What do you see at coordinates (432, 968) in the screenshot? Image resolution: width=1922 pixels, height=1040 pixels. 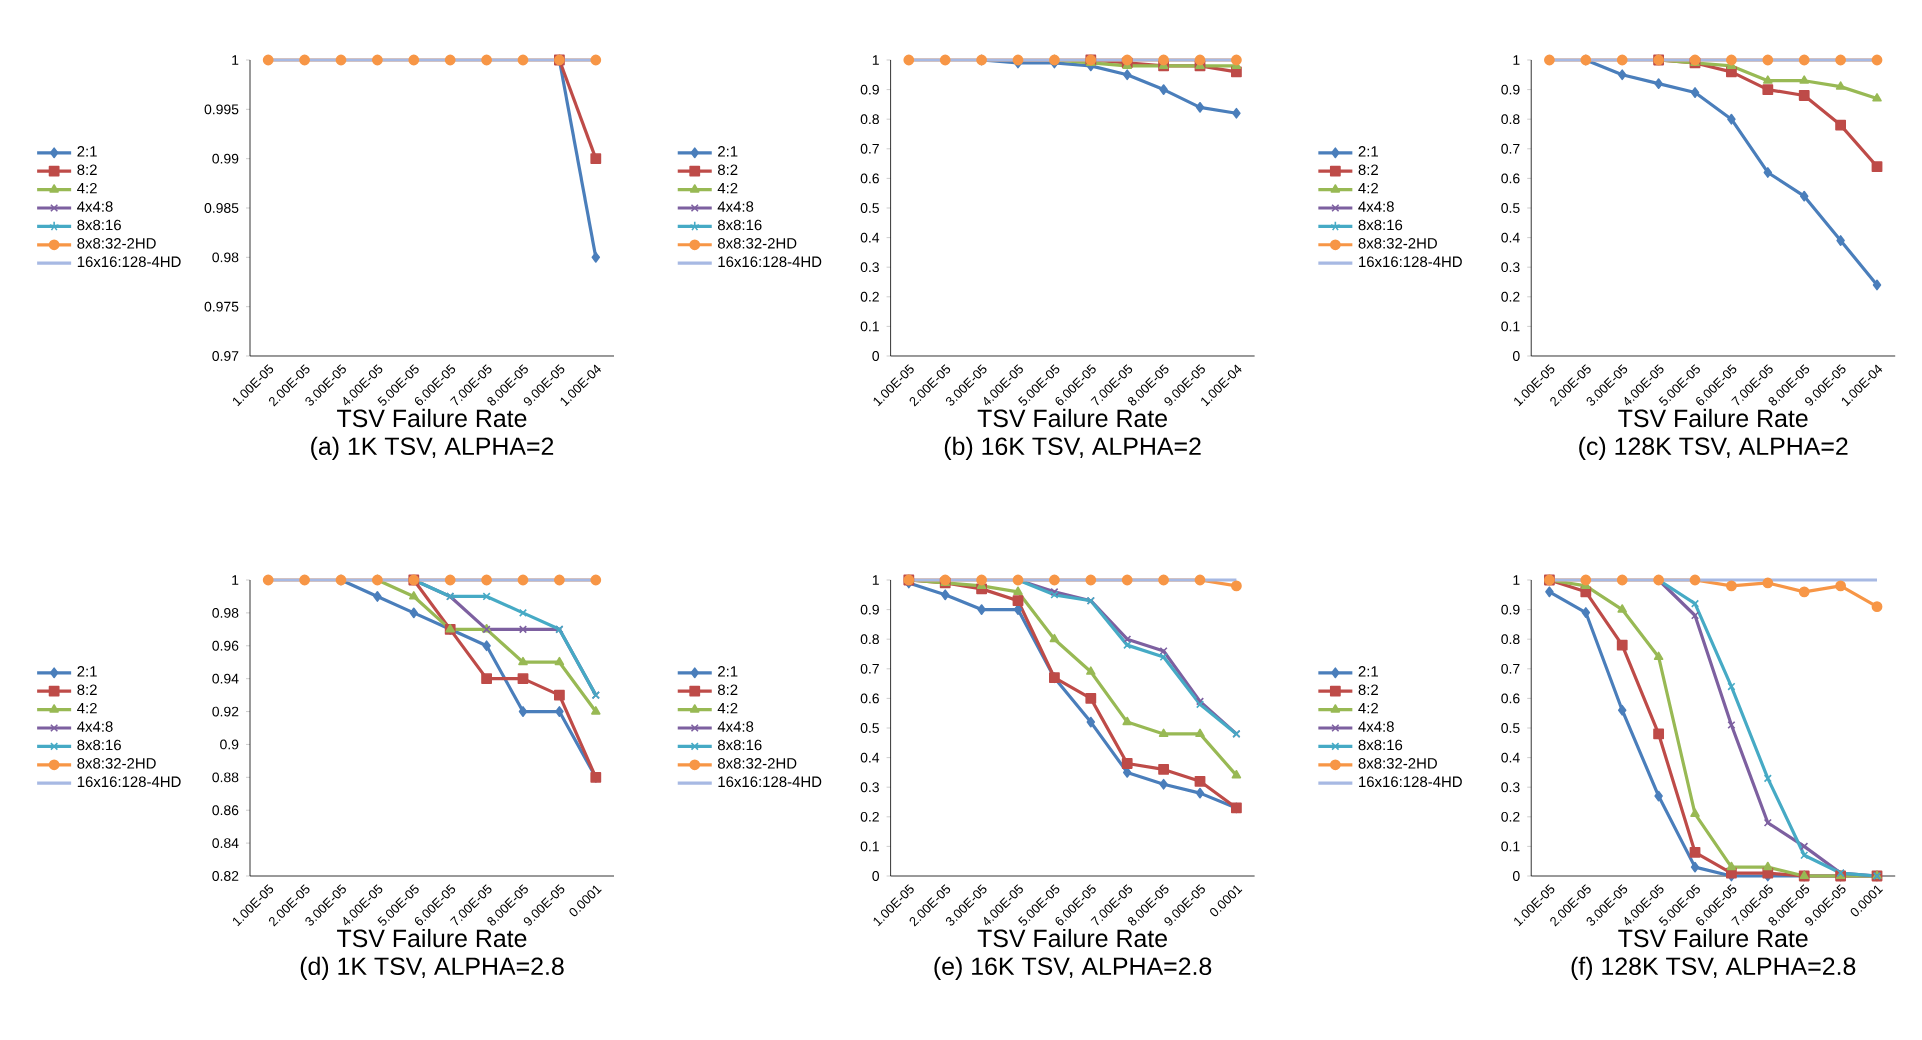 I see `text: (d) 1K TSV, ALPHA=2.8` at bounding box center [432, 968].